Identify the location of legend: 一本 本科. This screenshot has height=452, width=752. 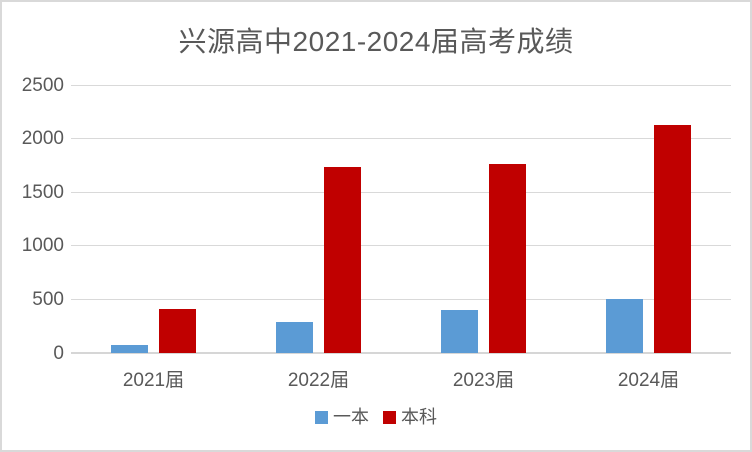
(376, 417).